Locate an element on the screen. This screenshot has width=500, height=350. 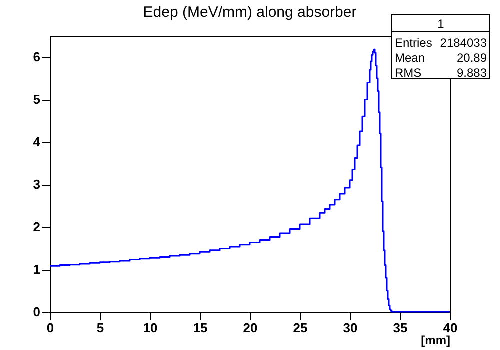
y-tick-label: 2 is located at coordinates (36, 227).